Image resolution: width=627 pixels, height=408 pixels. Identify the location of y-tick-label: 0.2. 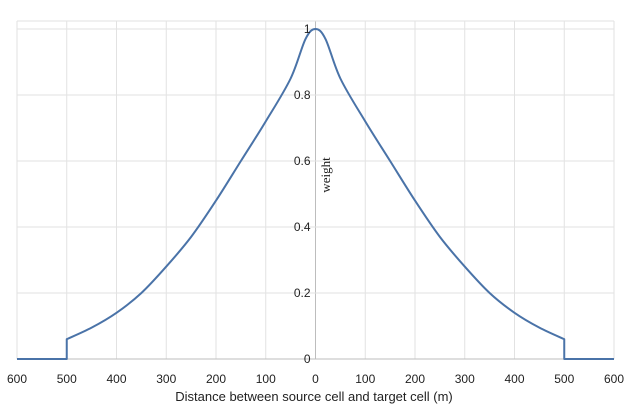
(302, 293).